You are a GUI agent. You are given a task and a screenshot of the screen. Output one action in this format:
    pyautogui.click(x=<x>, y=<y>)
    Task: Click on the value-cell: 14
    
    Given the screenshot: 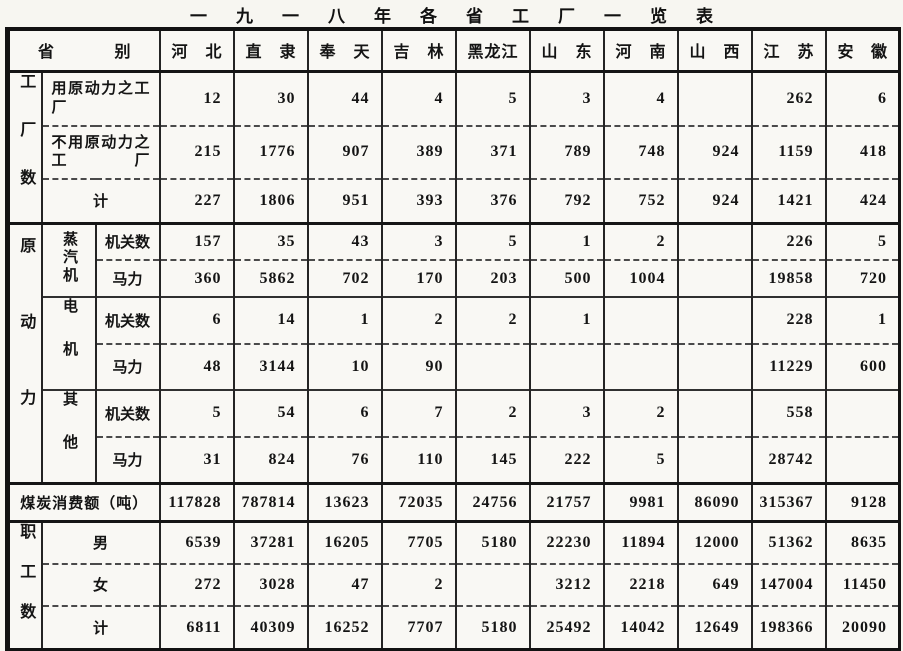 What is the action you would take?
    pyautogui.click(x=270, y=320)
    